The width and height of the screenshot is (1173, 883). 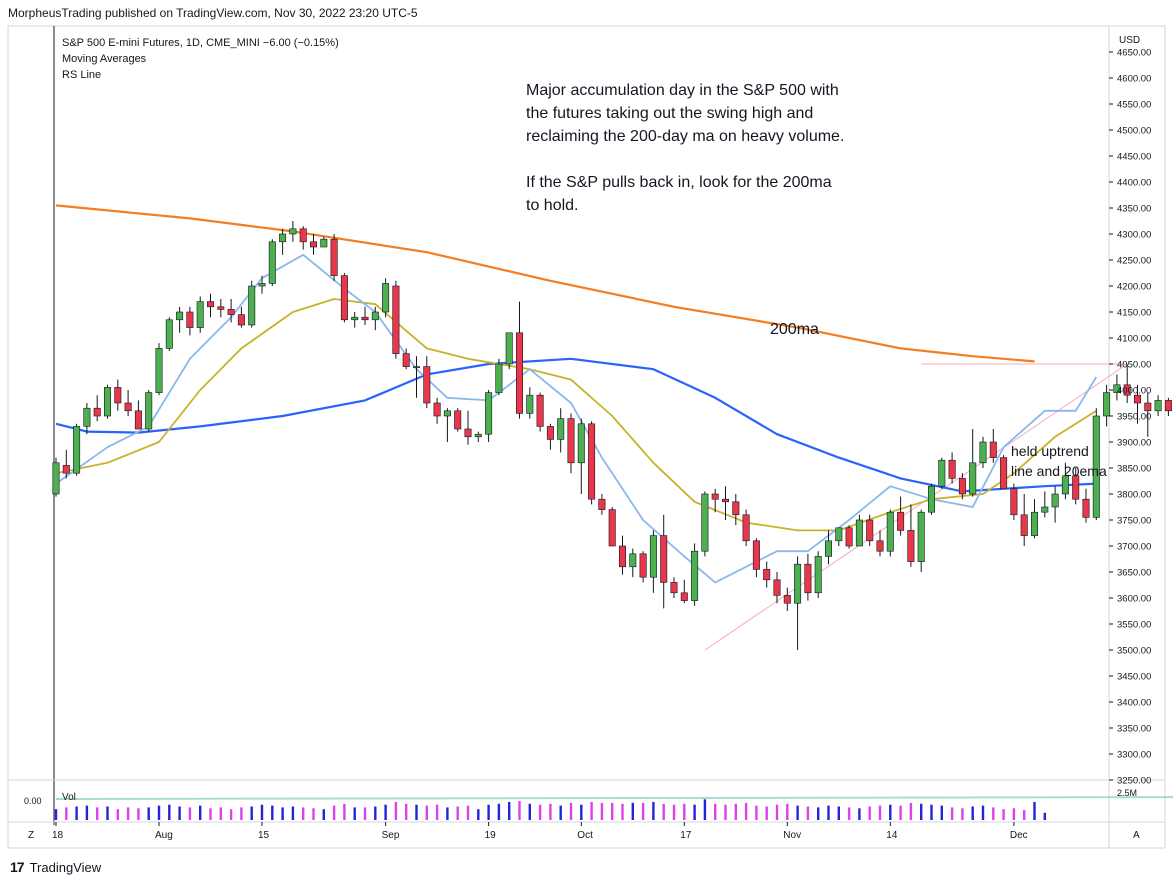 I want to click on held-line: line and 20ema, so click(x=1059, y=471).